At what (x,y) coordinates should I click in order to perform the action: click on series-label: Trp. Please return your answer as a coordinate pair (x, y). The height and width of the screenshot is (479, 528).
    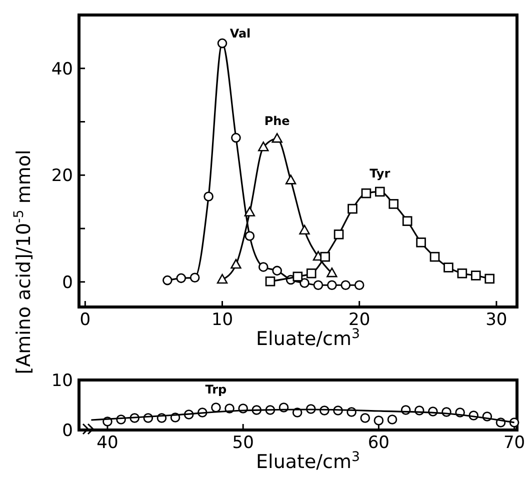
    Looking at the image, I should click on (216, 389).